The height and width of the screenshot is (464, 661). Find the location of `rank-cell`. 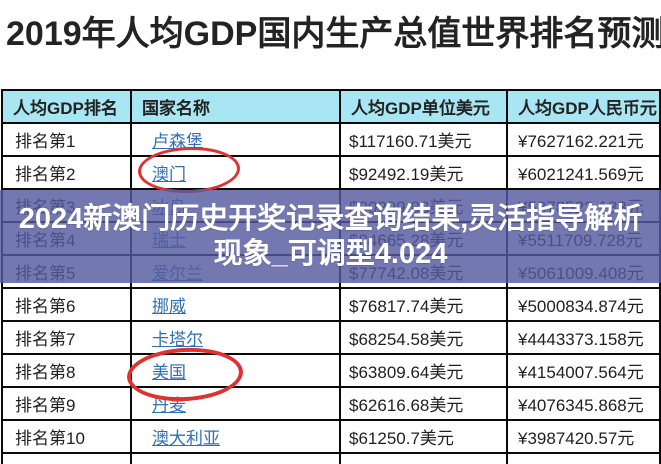

rank-cell is located at coordinates (66, 458).